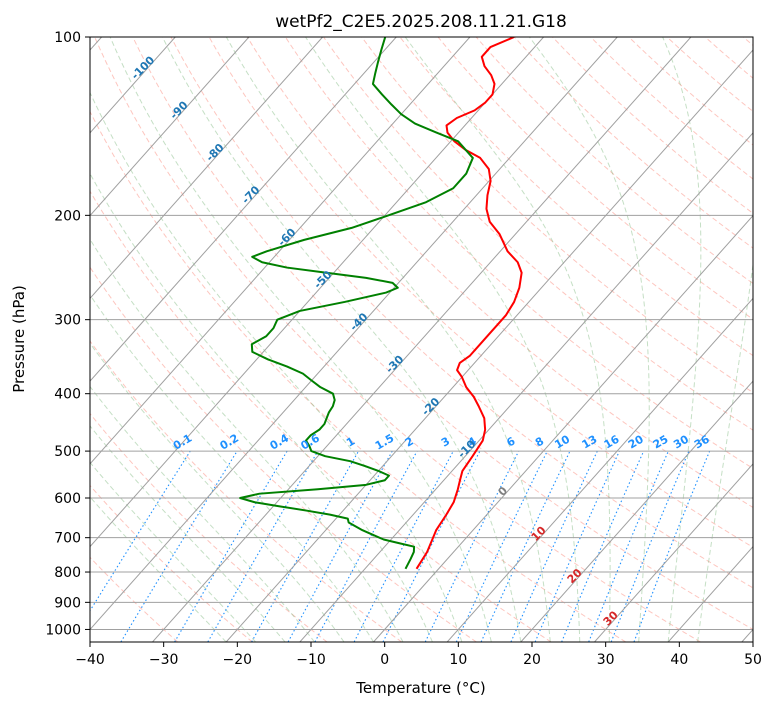 Image resolution: width=775 pixels, height=708 pixels. Describe the element at coordinates (67, 499) in the screenshot. I see `y-tick-label: 600` at that location.